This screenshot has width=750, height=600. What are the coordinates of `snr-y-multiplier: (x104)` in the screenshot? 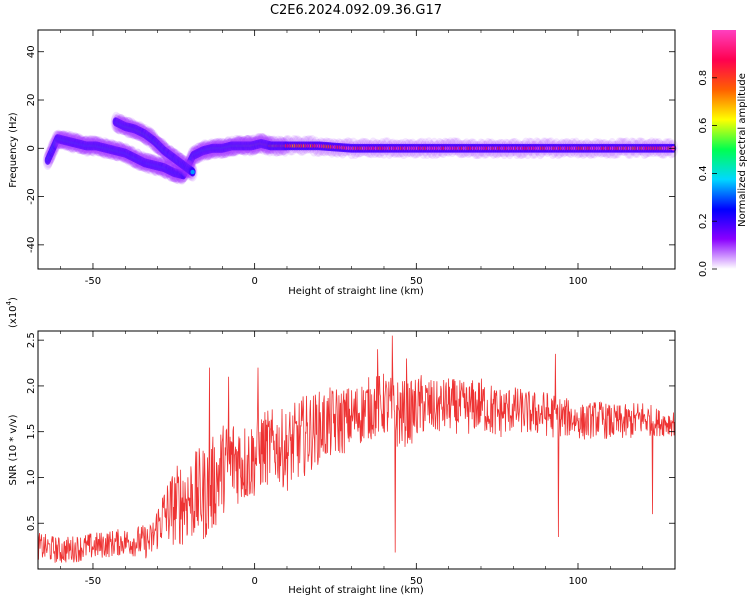 It's located at (12, 312).